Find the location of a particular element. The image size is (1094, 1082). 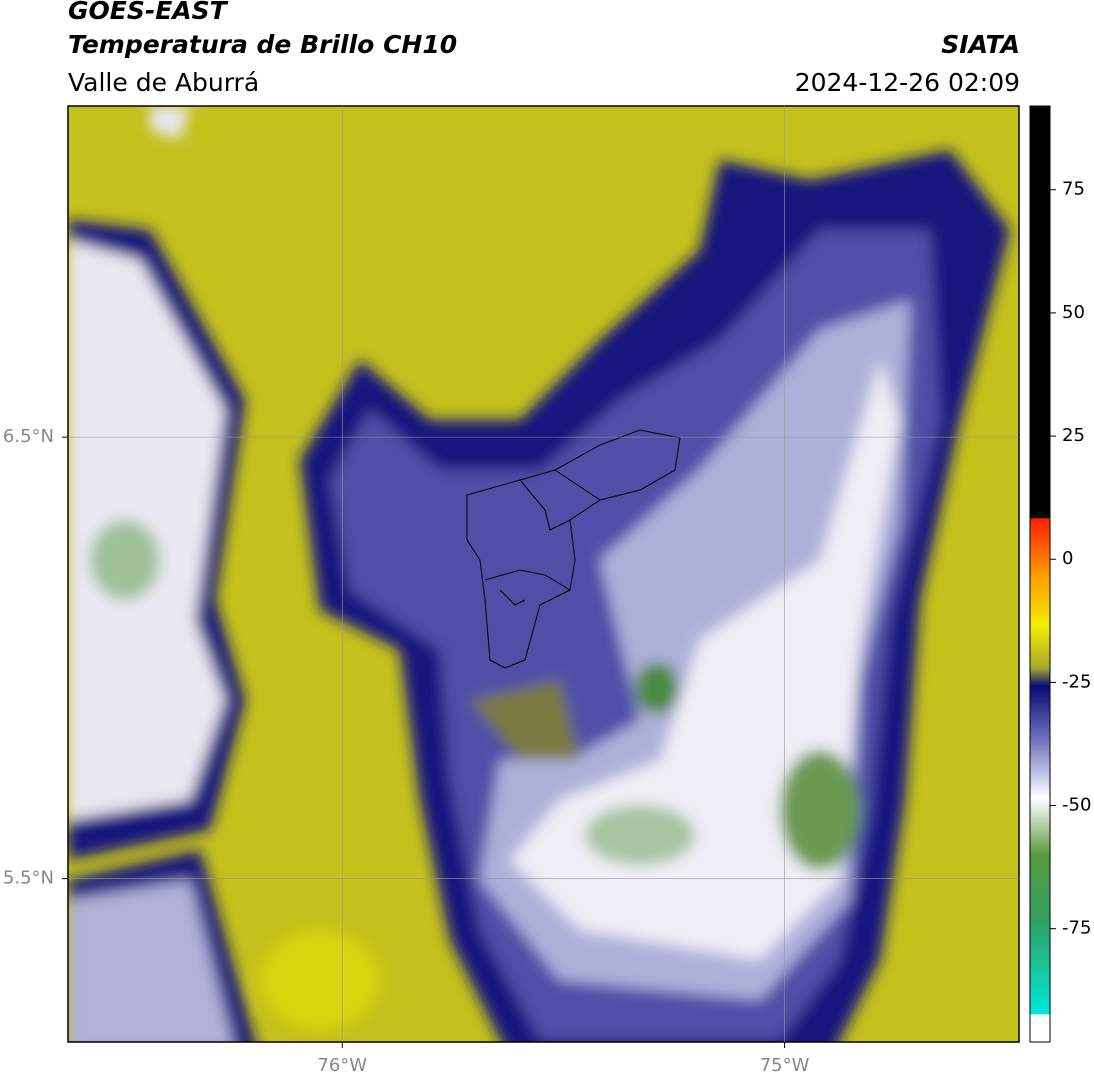

region: Valle de Aburrá is located at coordinates (163, 82).